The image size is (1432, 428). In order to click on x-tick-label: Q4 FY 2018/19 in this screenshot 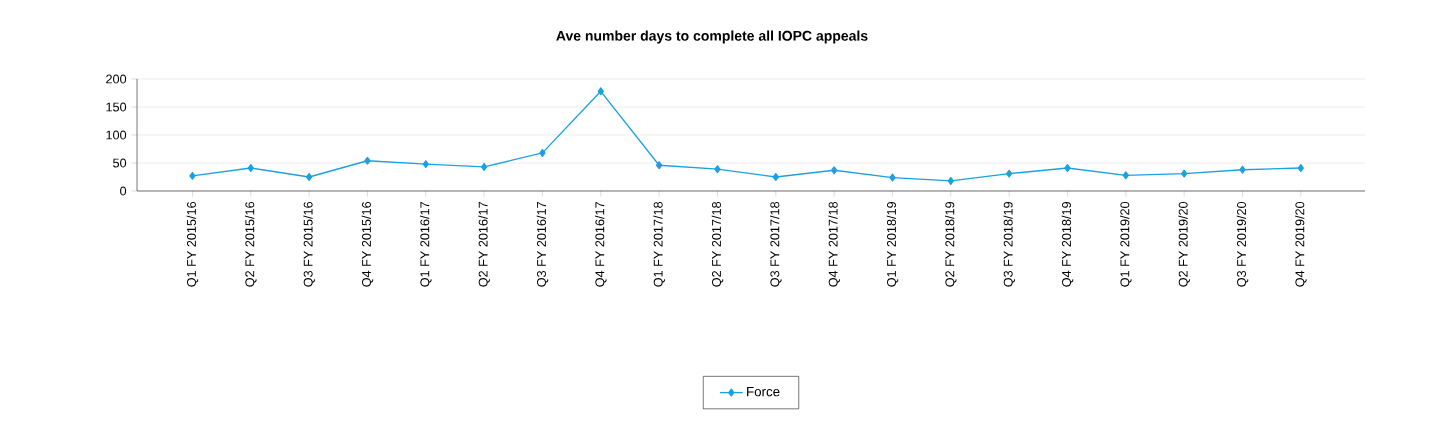, I will do `click(1067, 244)`.